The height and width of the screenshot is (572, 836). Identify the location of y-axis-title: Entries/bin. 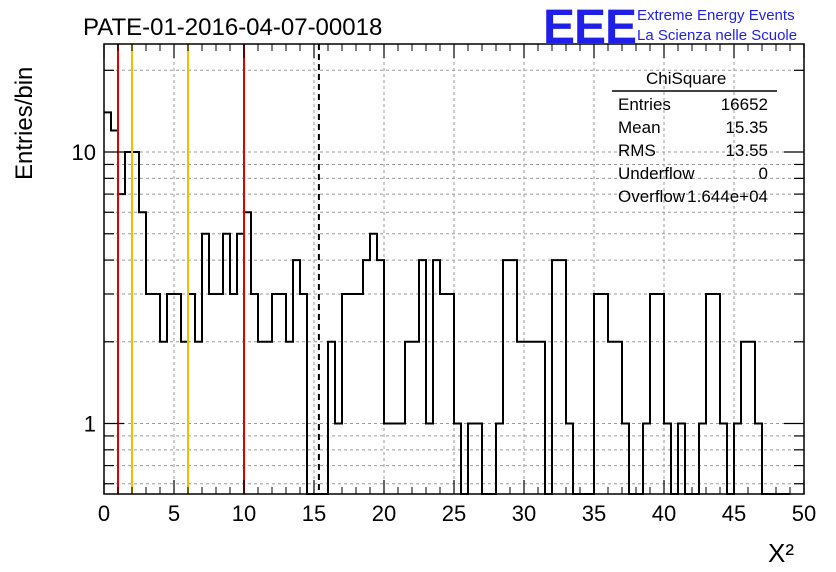
(24, 123).